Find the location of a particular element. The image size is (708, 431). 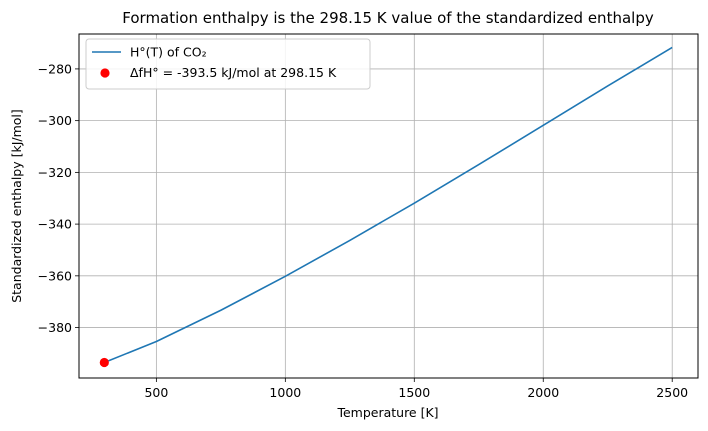

x-tick-label: 500 is located at coordinates (156, 392).